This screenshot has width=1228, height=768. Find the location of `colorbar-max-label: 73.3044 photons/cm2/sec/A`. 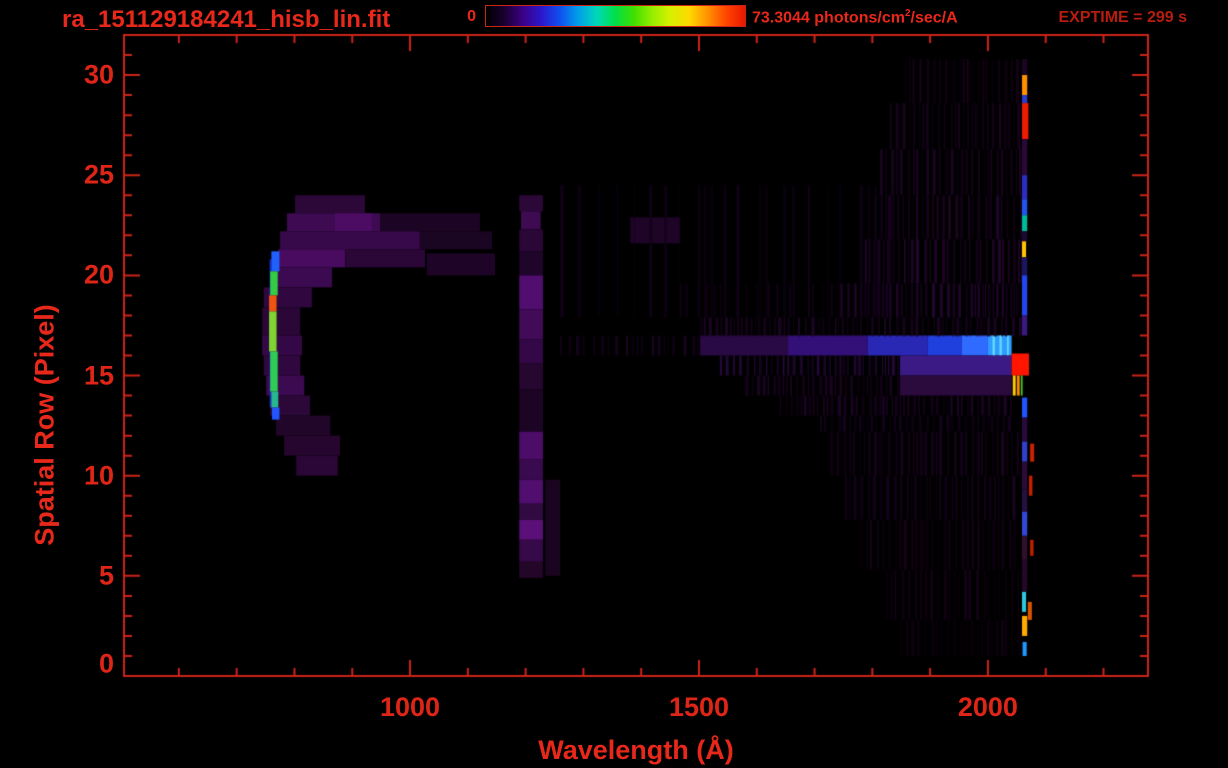

colorbar-max-label: 73.3044 photons/cm2/sec/A is located at coordinates (855, 17).